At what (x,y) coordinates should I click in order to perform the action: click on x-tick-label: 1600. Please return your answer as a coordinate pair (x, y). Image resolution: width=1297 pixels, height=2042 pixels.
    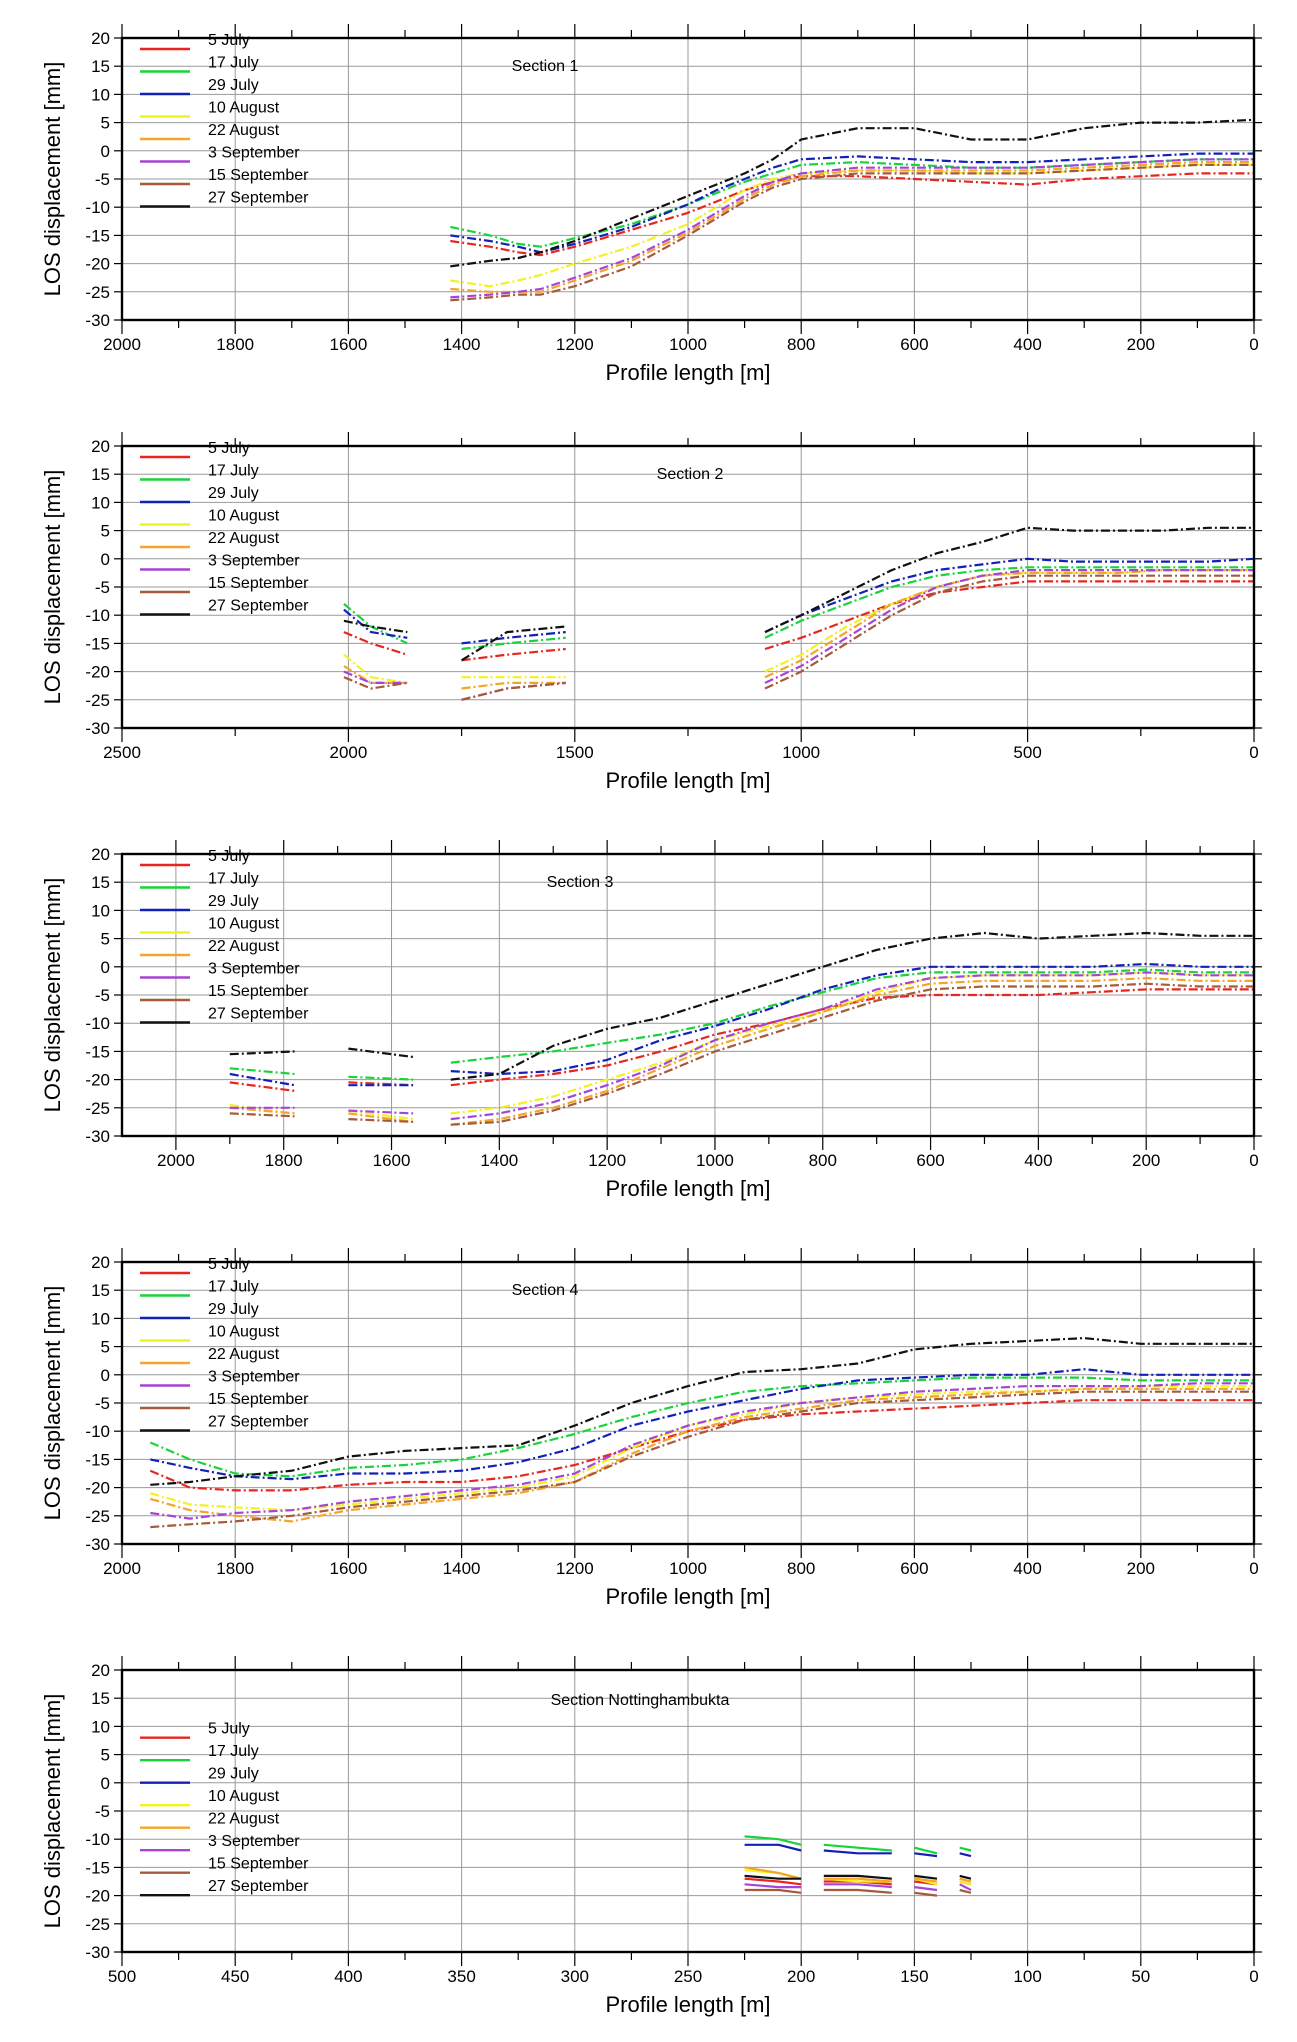
    Looking at the image, I should click on (348, 344).